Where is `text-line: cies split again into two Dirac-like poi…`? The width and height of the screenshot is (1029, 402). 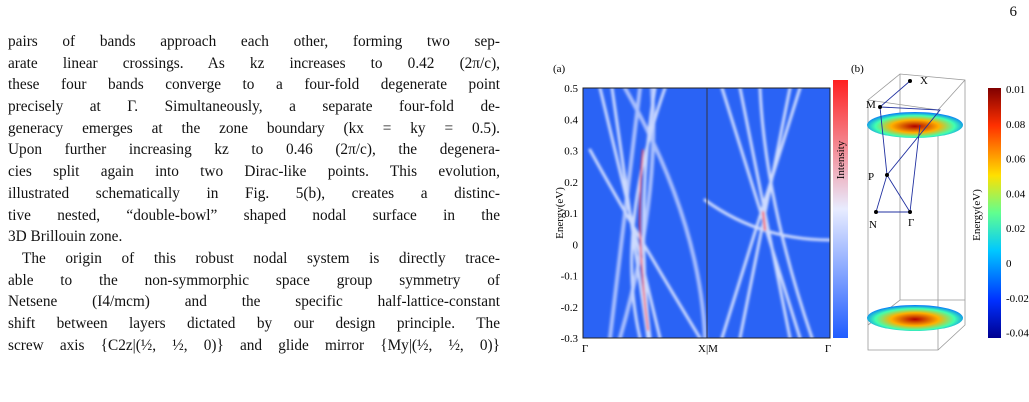 text-line: cies split again into two Dirac-like poi… is located at coordinates (254, 172).